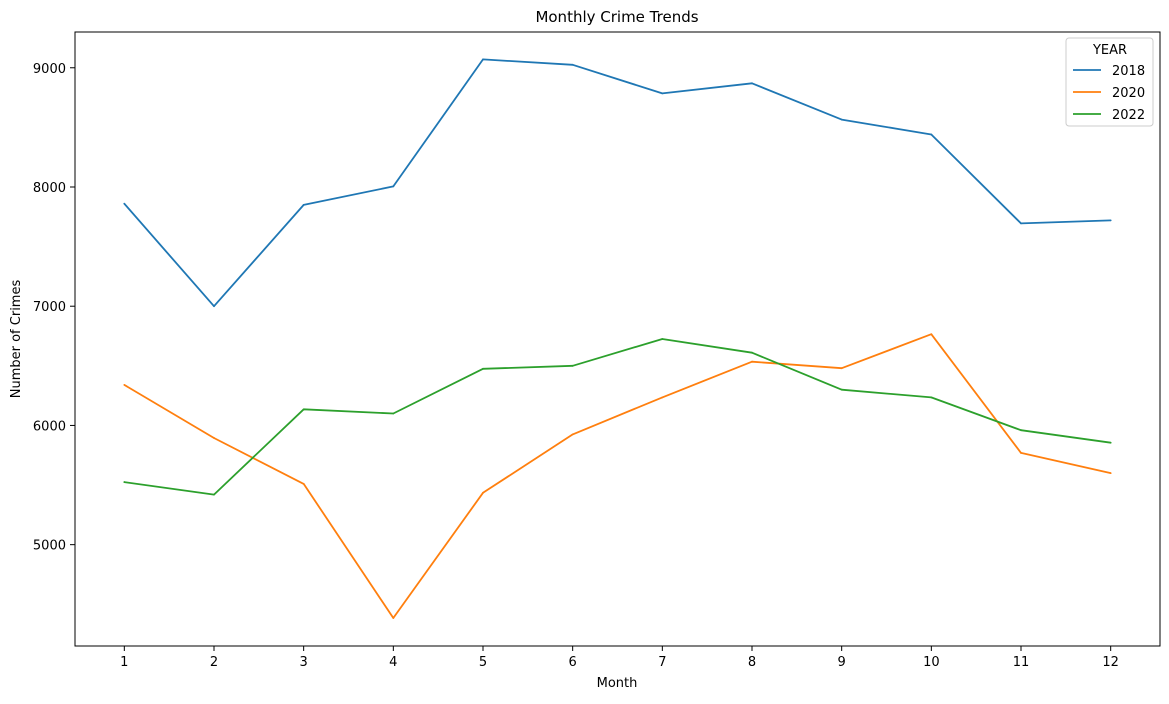 This screenshot has height=704, width=1169. I want to click on x-tick-label: 2, so click(214, 662).